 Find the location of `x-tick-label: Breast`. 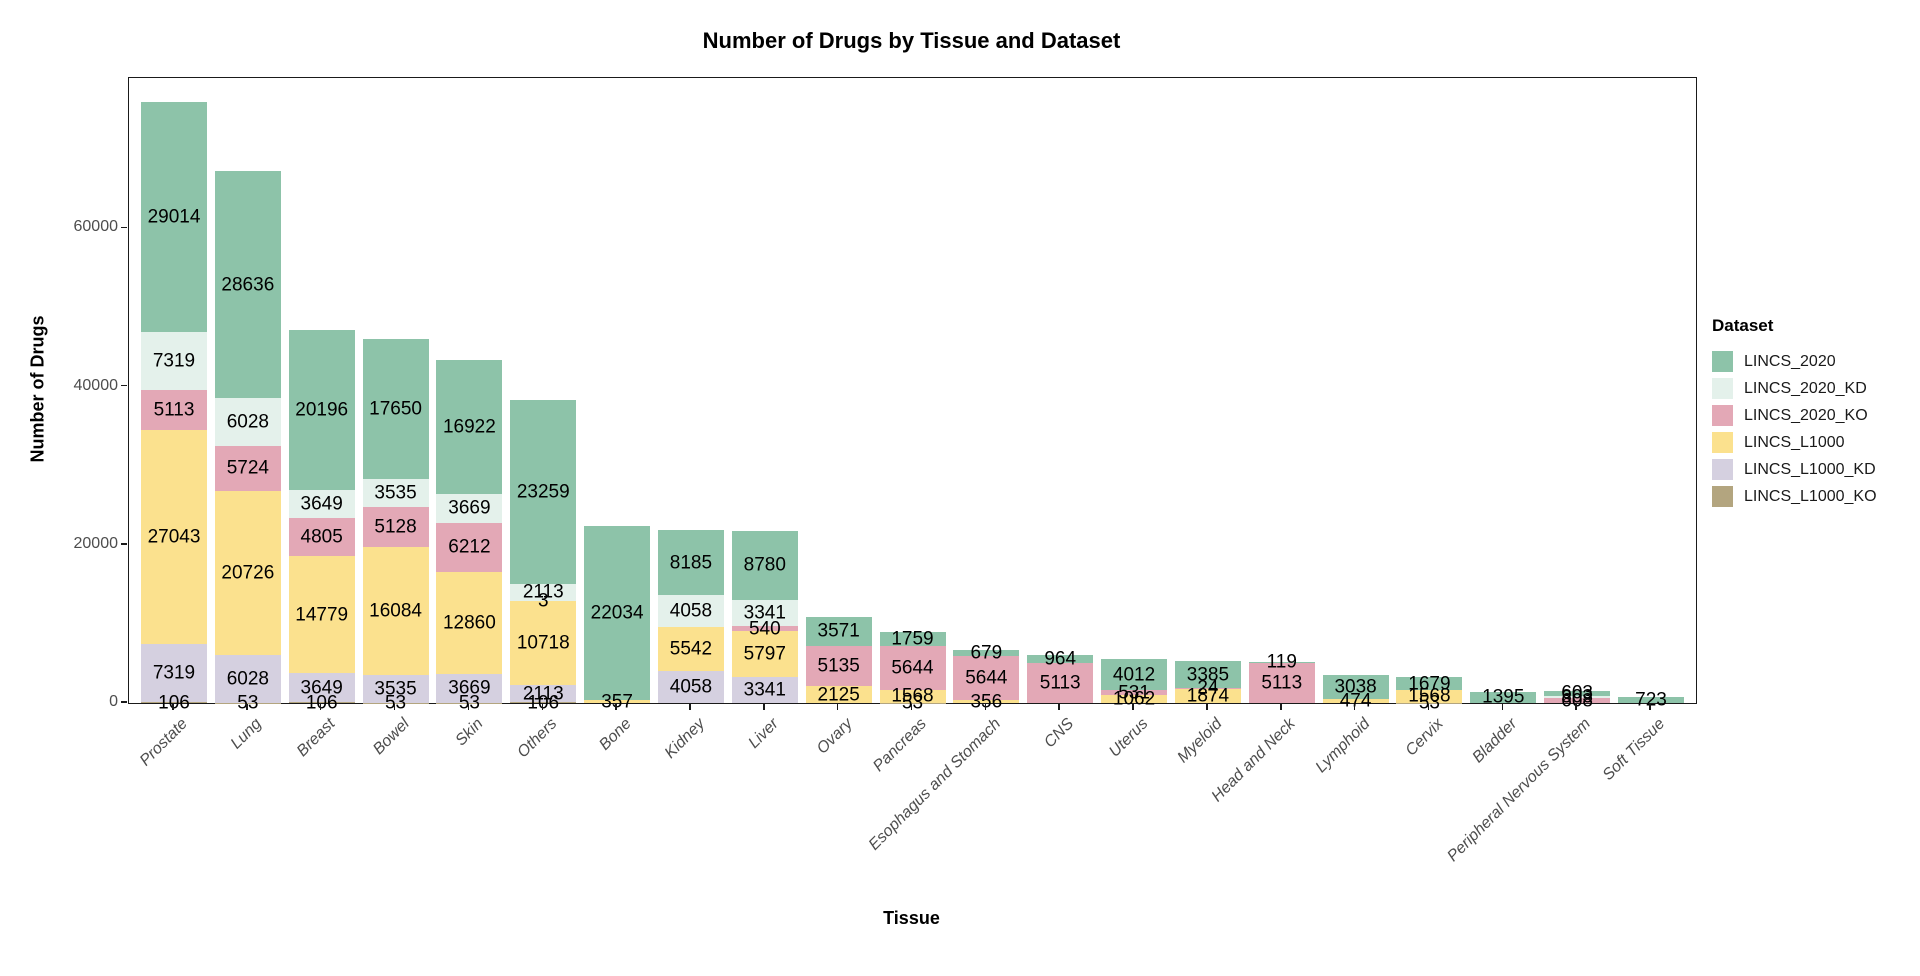

x-tick-label: Breast is located at coordinates (317, 738).